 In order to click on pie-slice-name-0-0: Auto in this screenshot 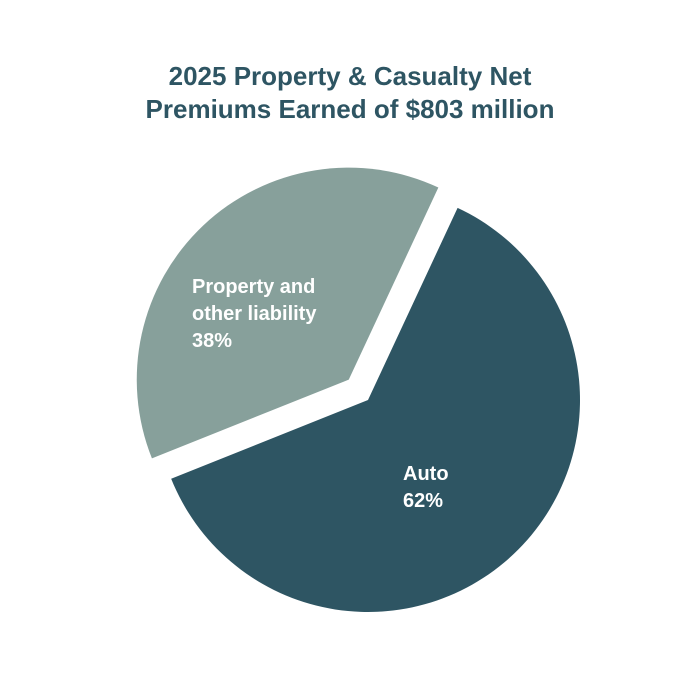, I will do `click(426, 474)`.